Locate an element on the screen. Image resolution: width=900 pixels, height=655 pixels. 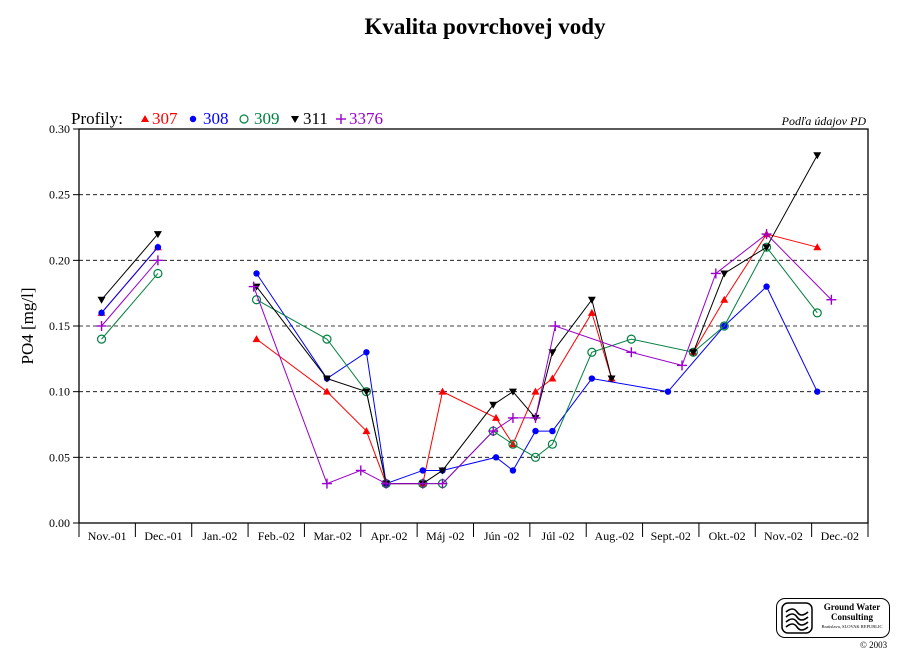
x-tick-label: Aug.-02 is located at coordinates (615, 536).